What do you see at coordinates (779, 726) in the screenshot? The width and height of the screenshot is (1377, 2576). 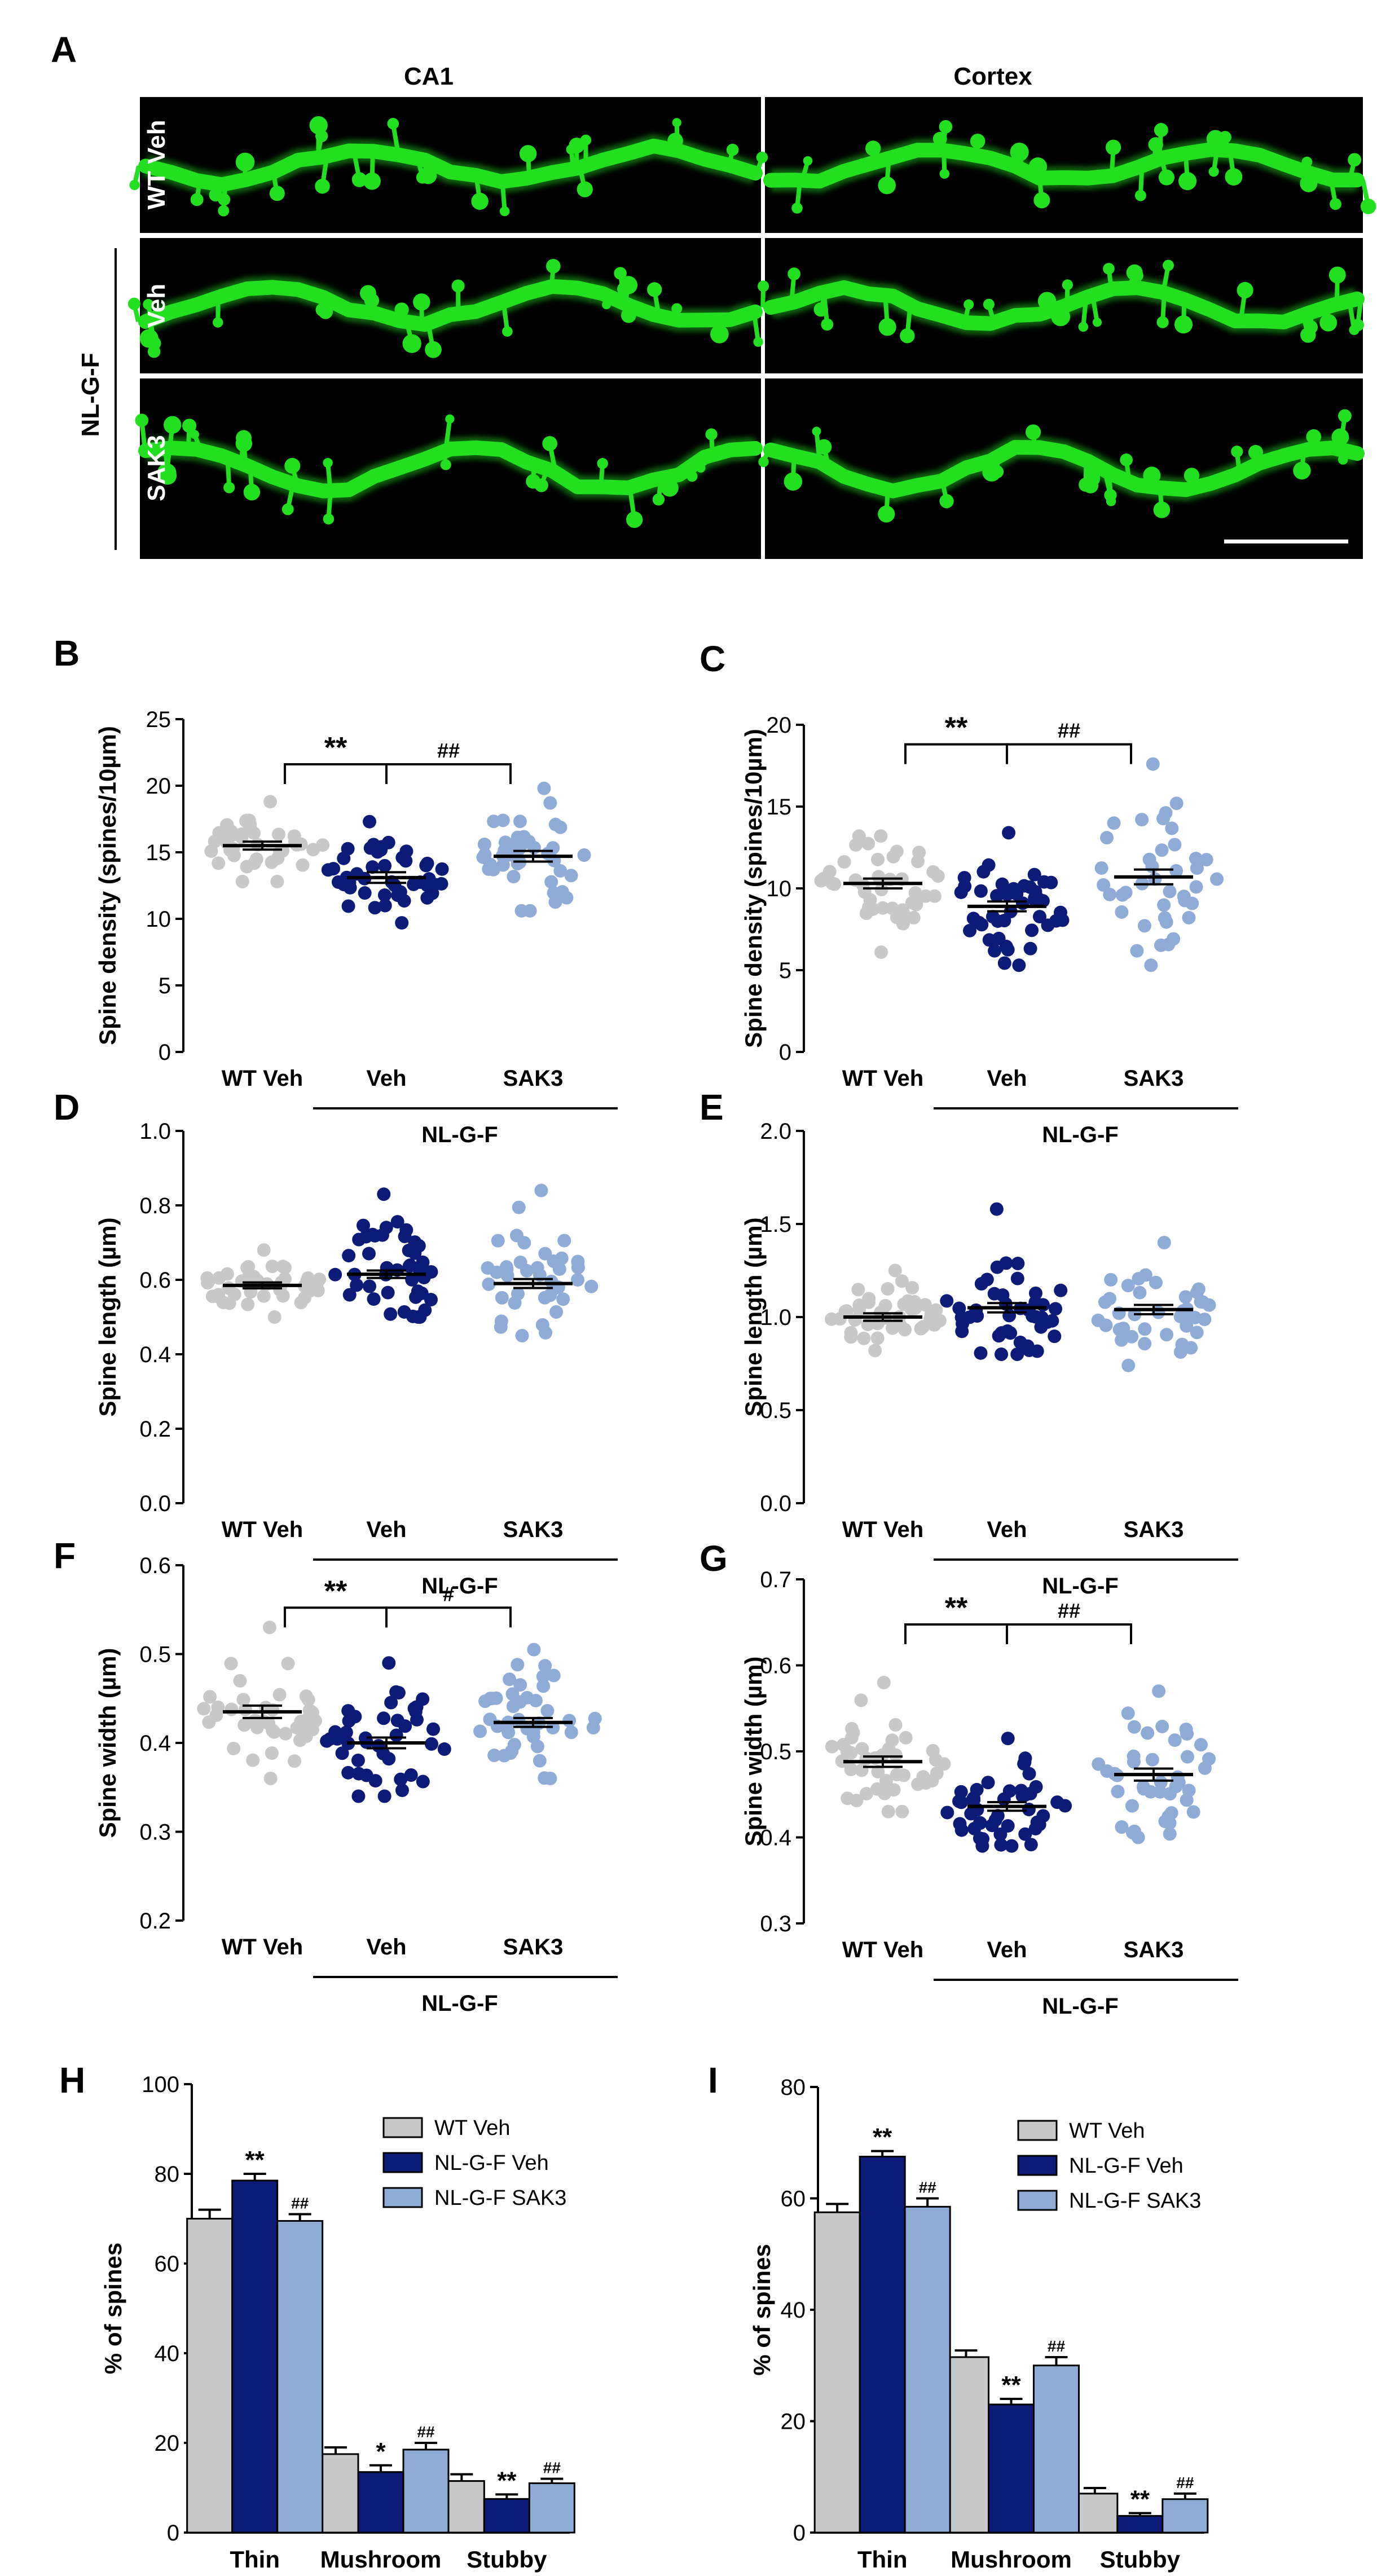 I see `y-tick-label: 20` at bounding box center [779, 726].